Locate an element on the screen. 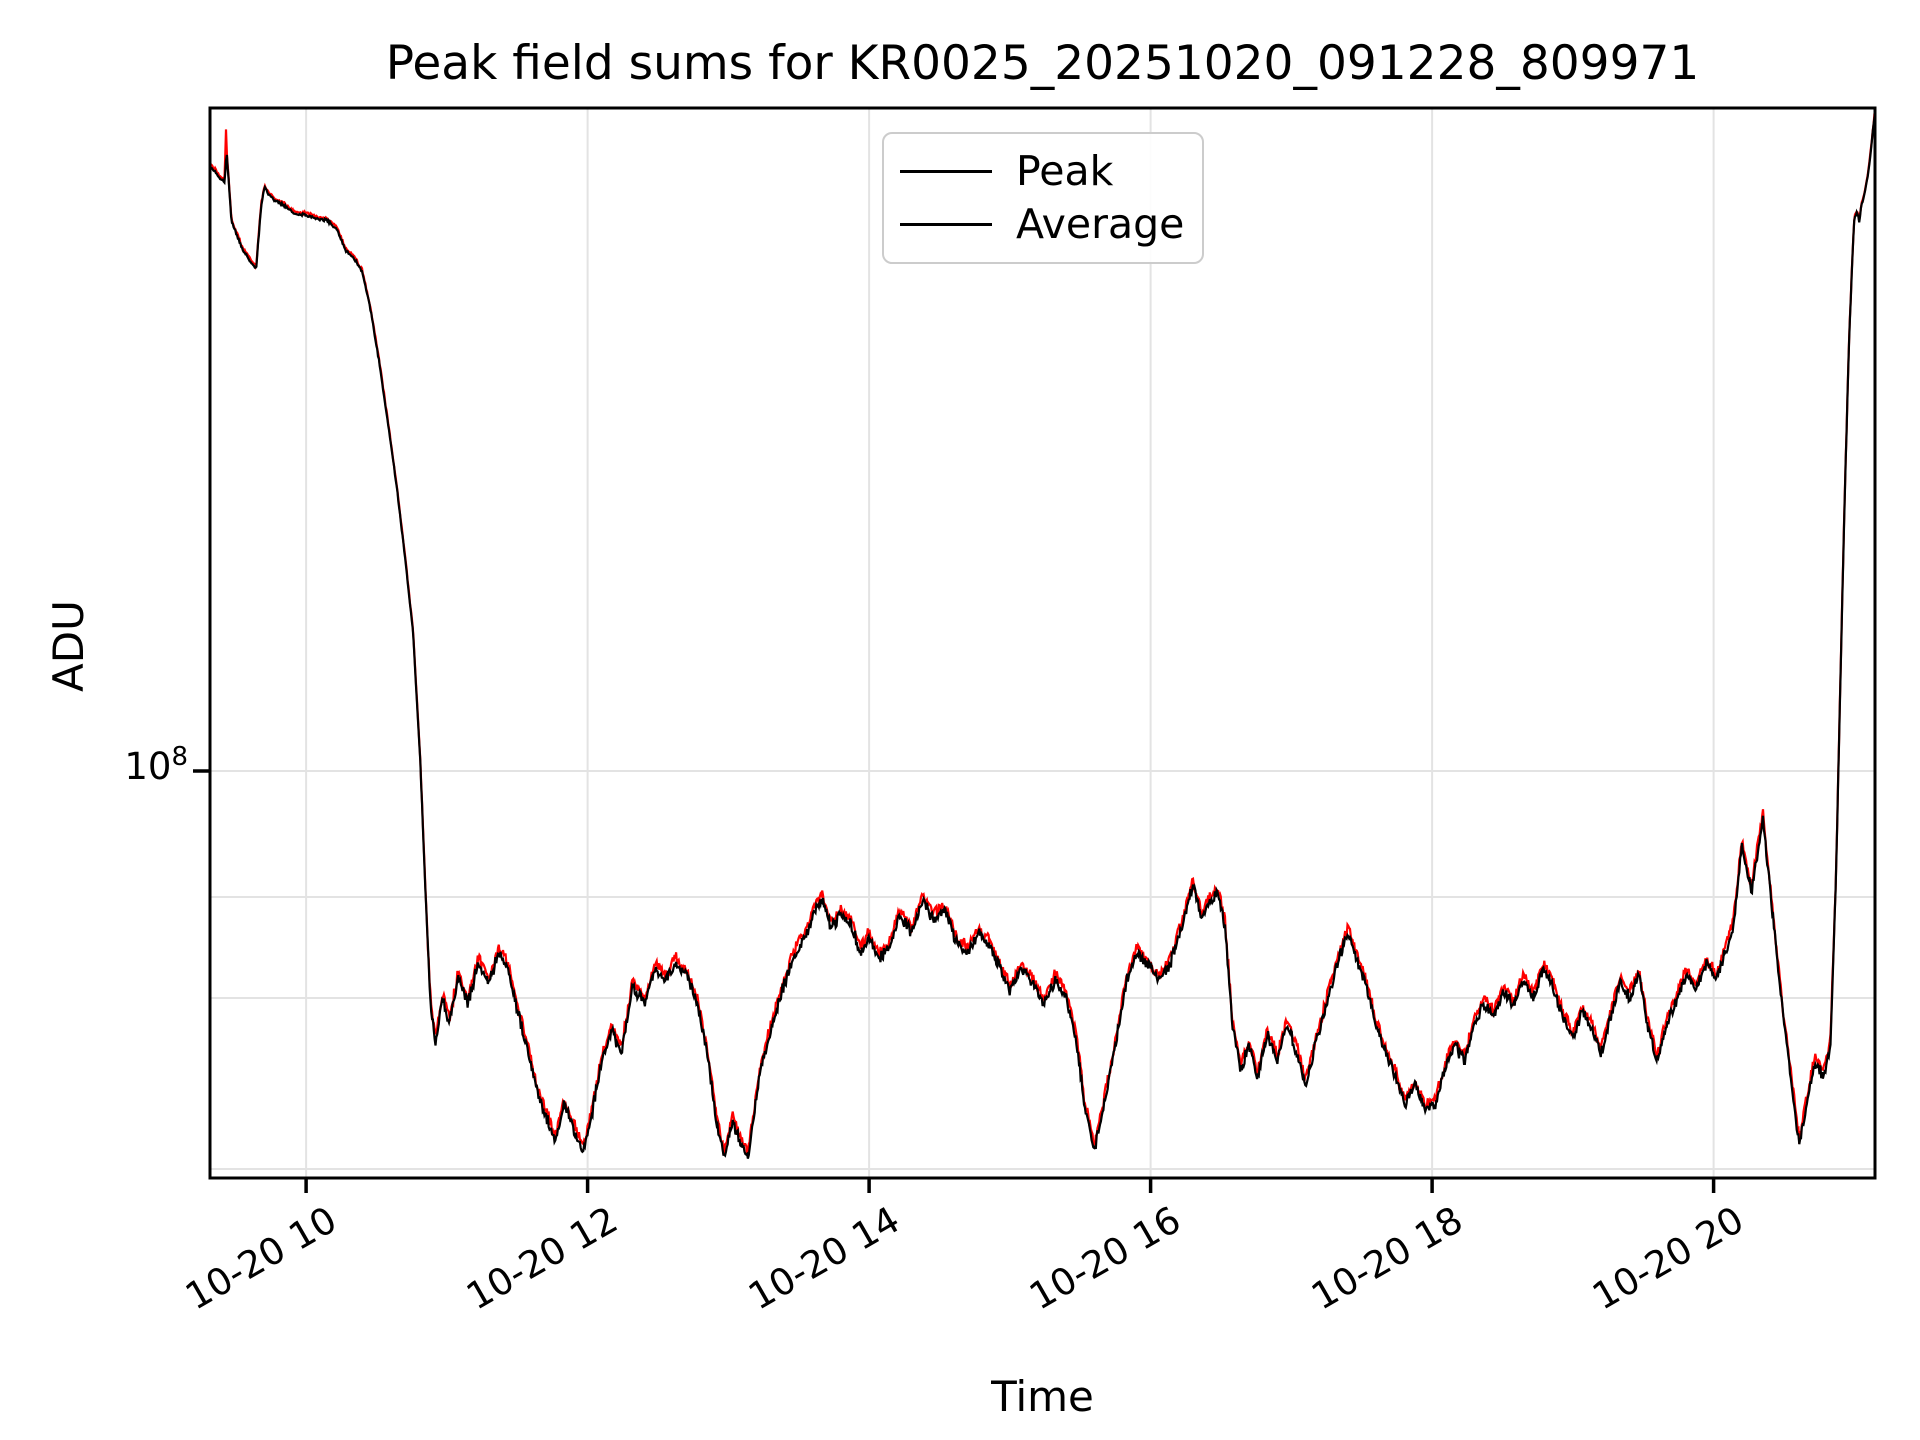  legend-entry-peak: Peak is located at coordinates (1046, 170).